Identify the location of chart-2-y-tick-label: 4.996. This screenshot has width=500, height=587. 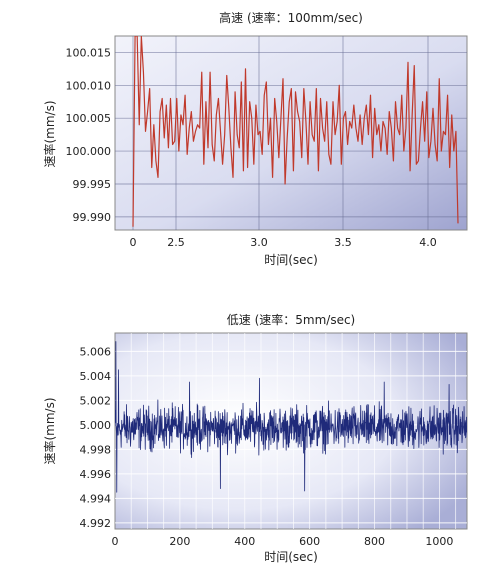
(96, 474).